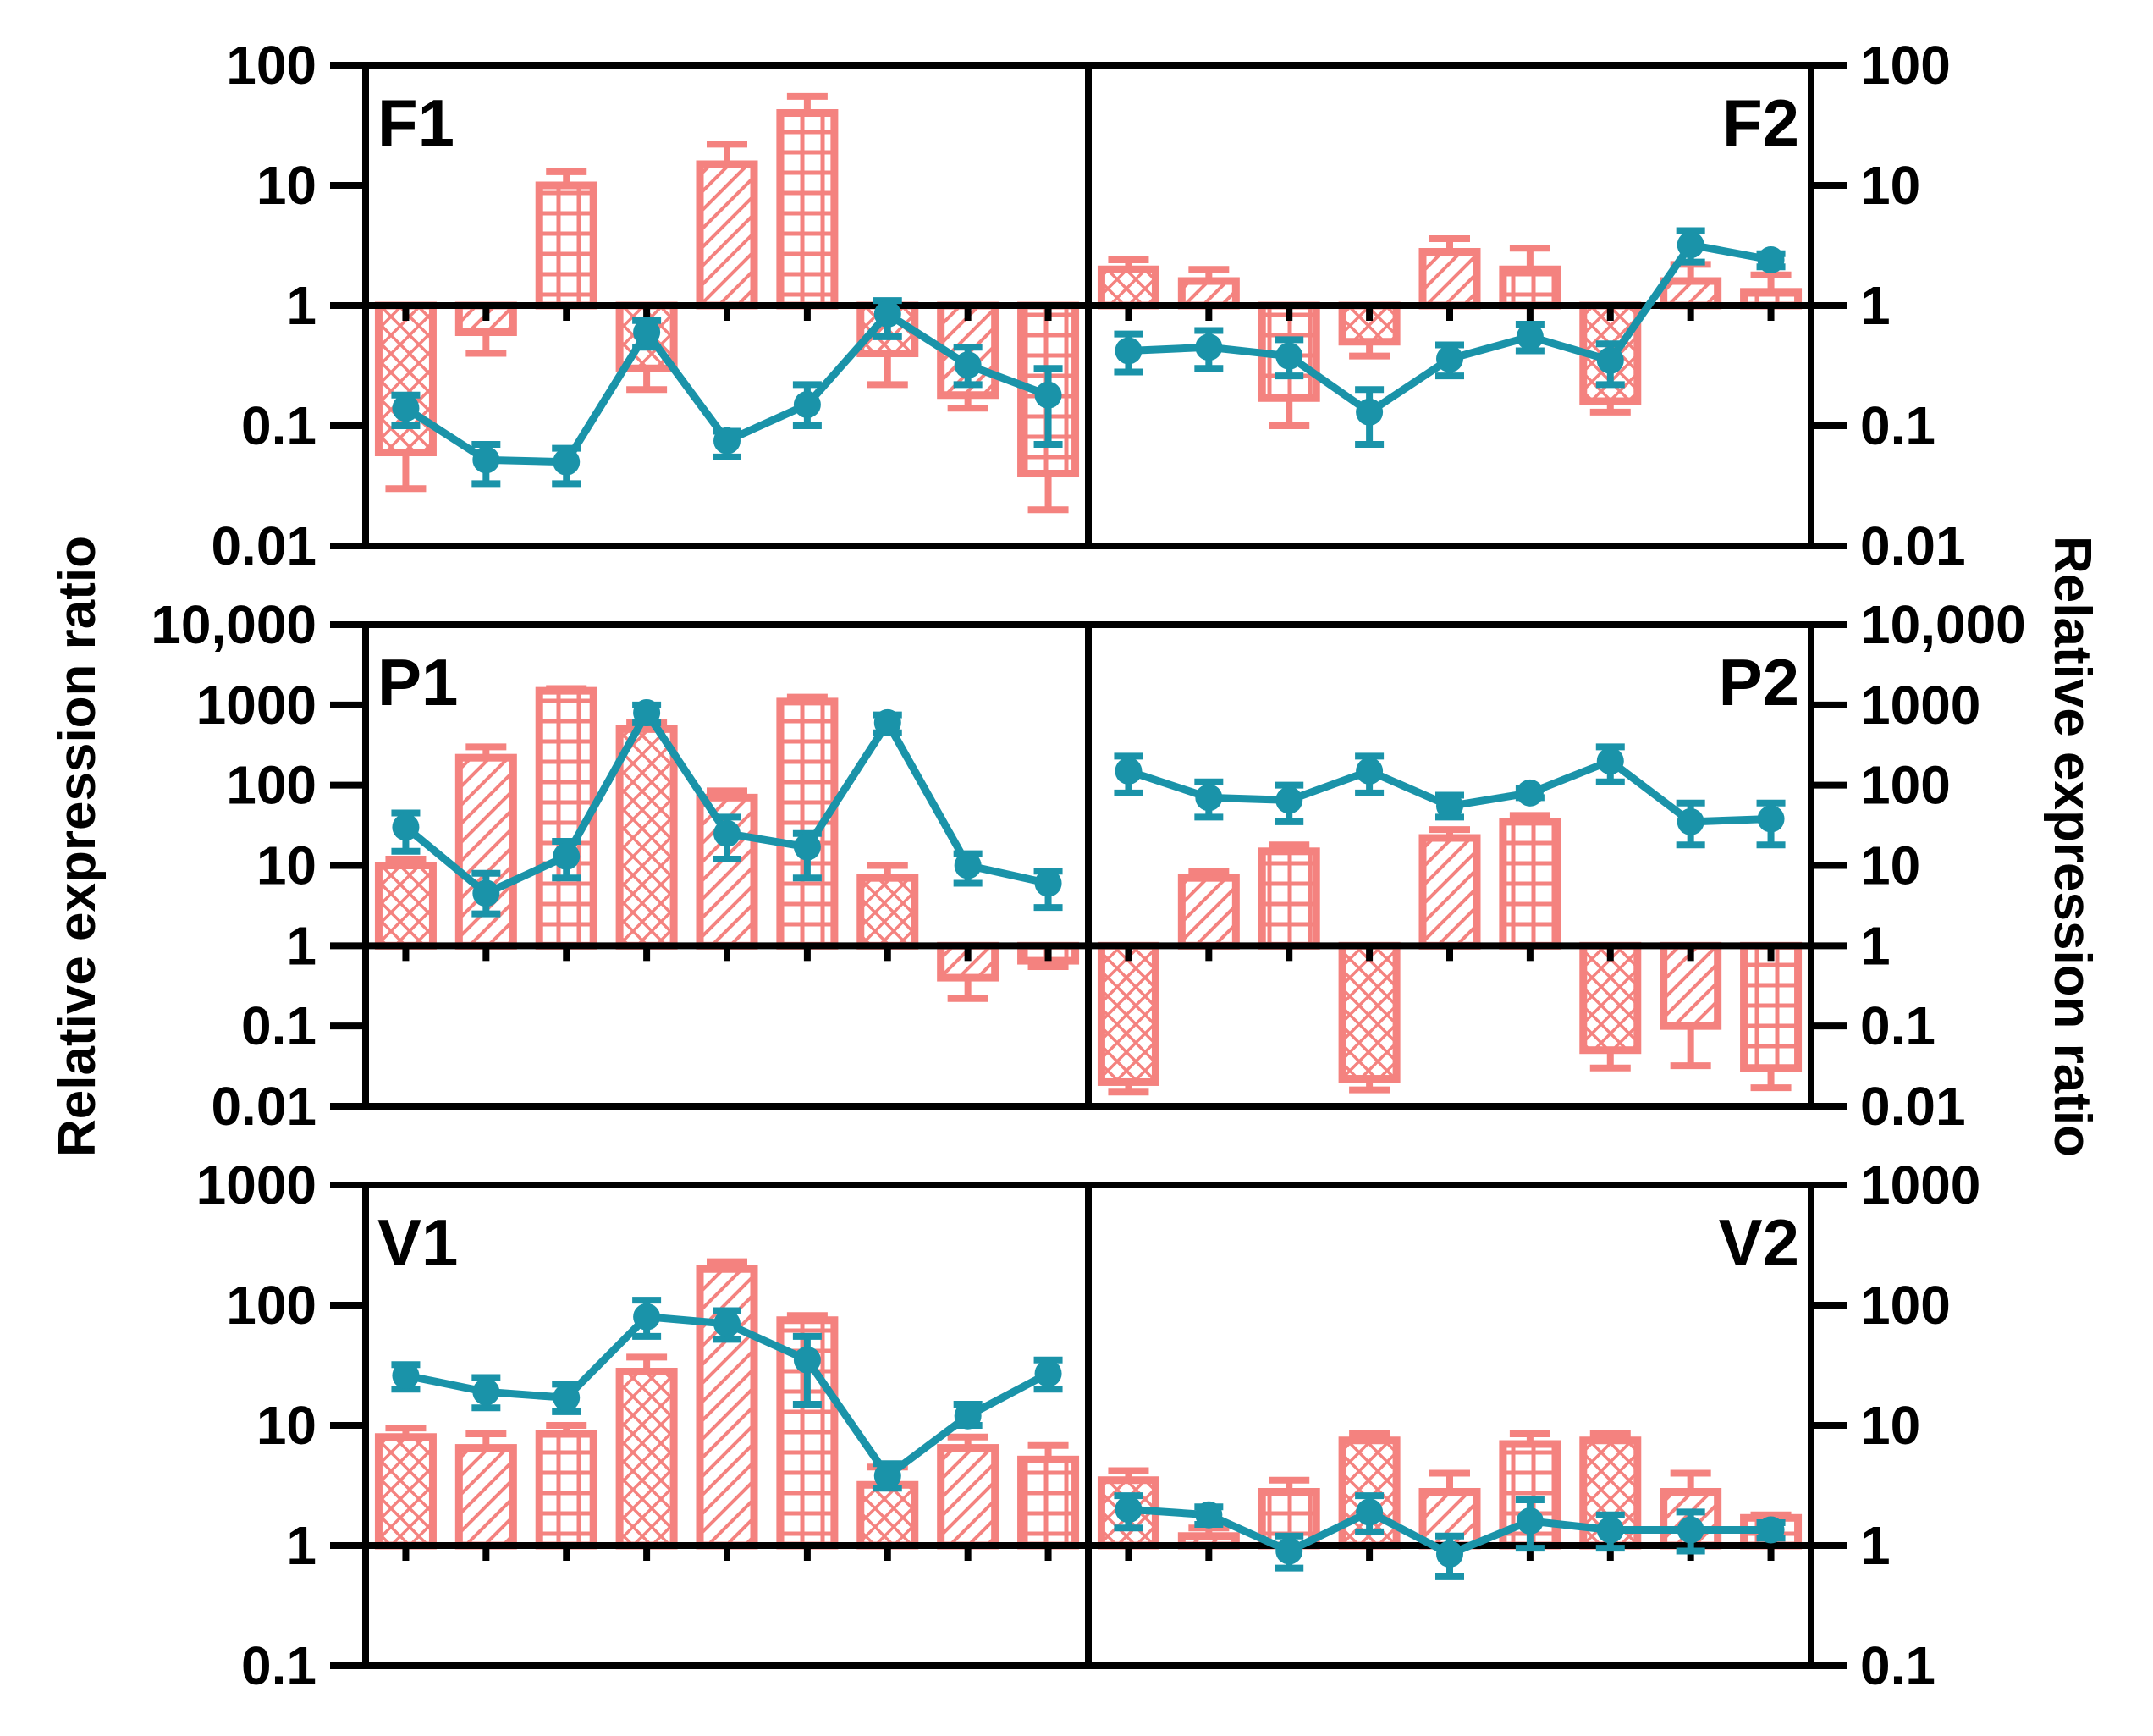  I want to click on f2-y-tick-label: 1, so click(1875, 305).